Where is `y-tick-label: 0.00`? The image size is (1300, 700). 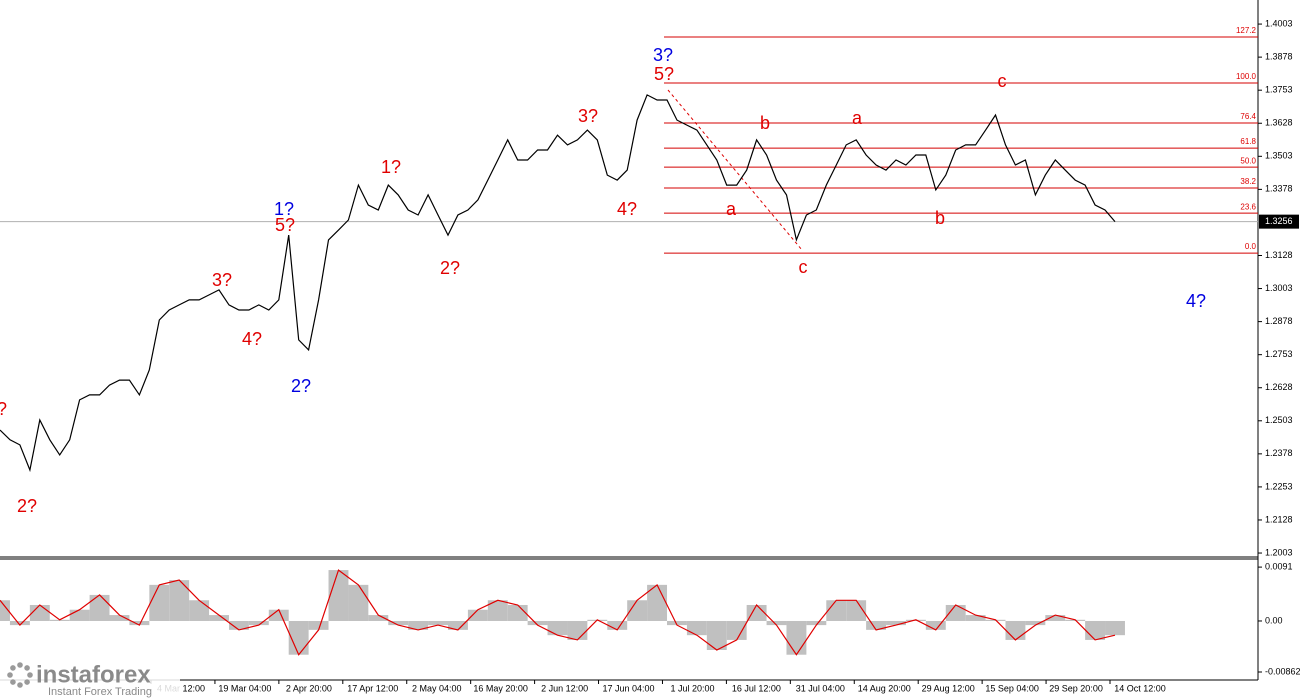 y-tick-label: 0.00 is located at coordinates (1274, 620).